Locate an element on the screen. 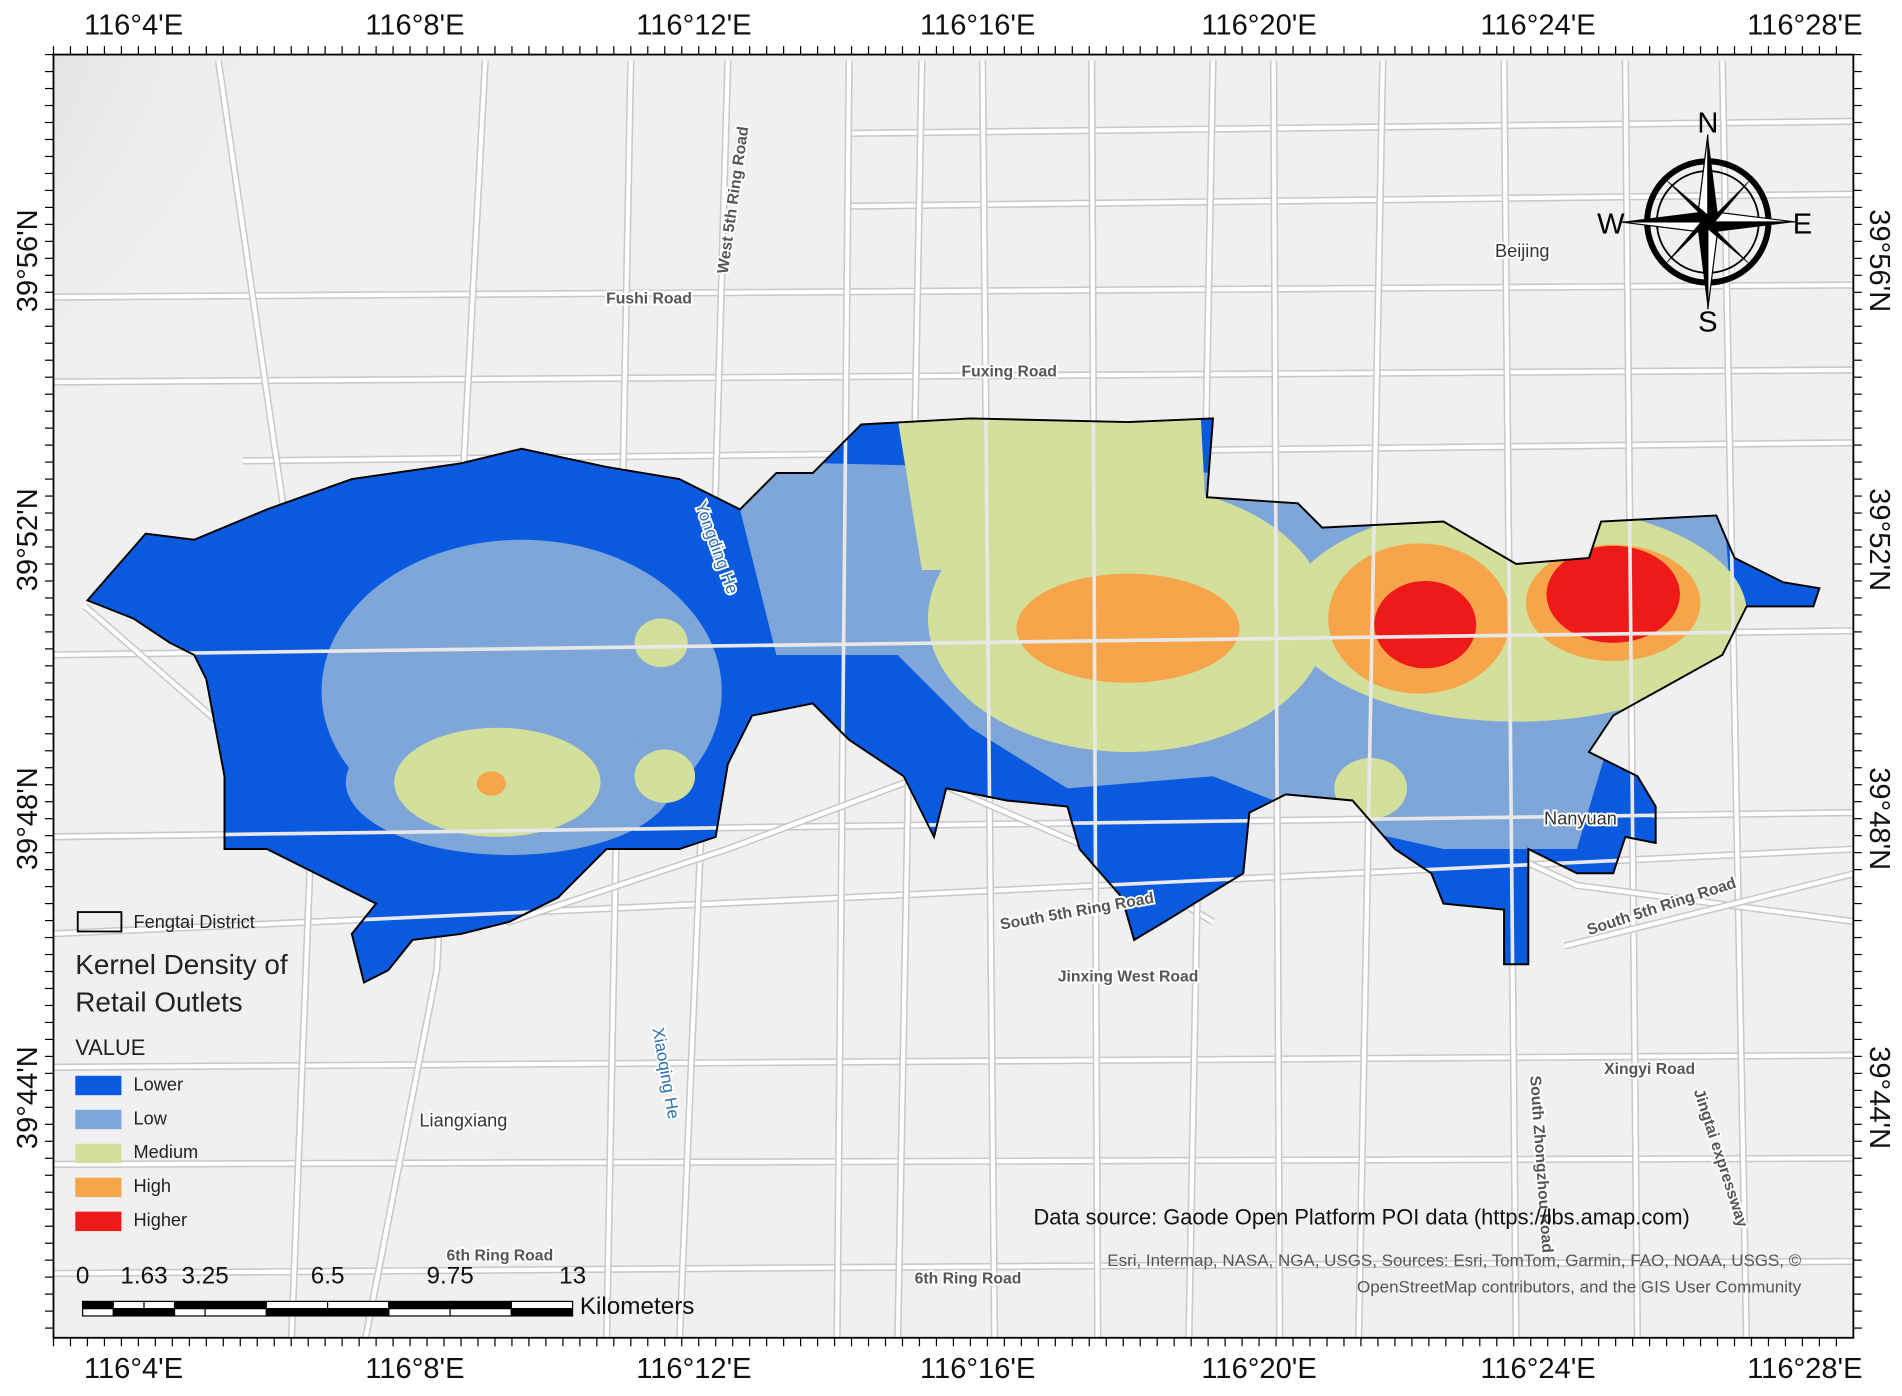 The width and height of the screenshot is (1902, 1396). scale-tick-label: 9.75 is located at coordinates (449, 1276).